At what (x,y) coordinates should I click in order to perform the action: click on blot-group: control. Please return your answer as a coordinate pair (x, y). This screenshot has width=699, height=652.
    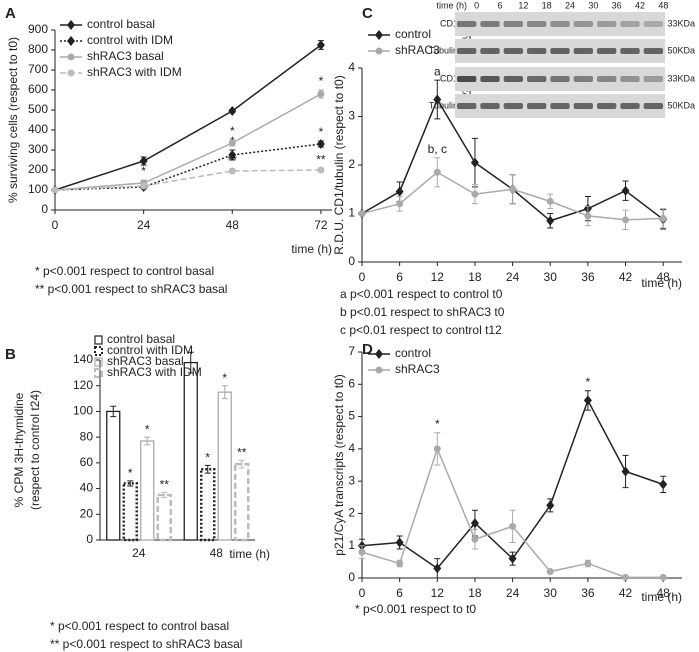
    Looking at the image, I should click on (466, 37).